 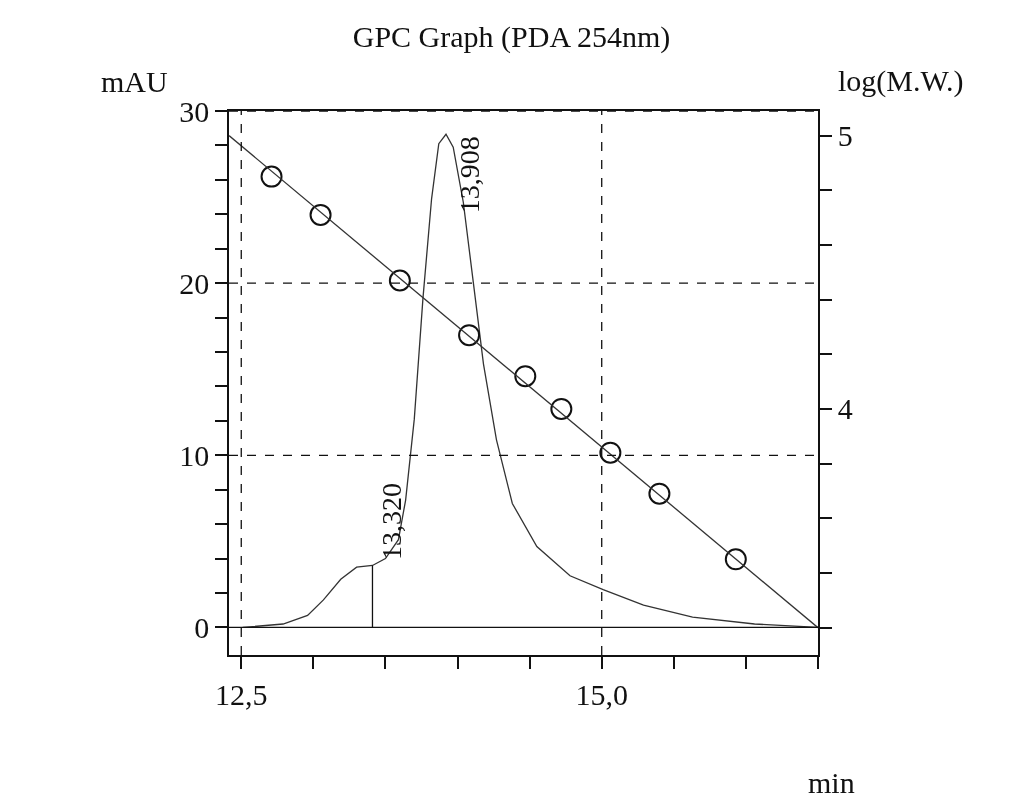 What do you see at coordinates (601, 694) in the screenshot?
I see `x-tick-label: 15,0` at bounding box center [601, 694].